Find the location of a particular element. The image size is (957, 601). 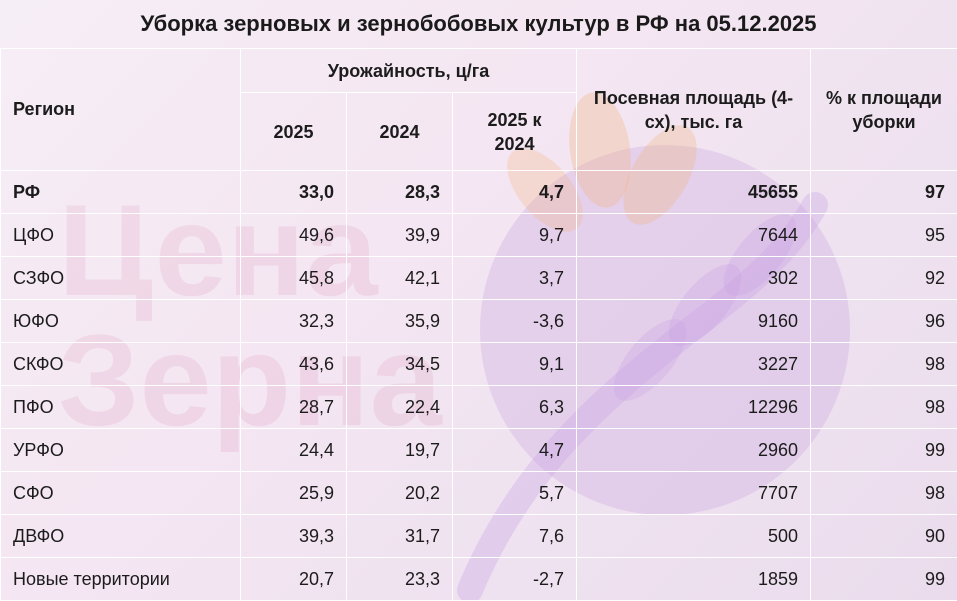

cell-yield-2025: 32,3 is located at coordinates (294, 321).